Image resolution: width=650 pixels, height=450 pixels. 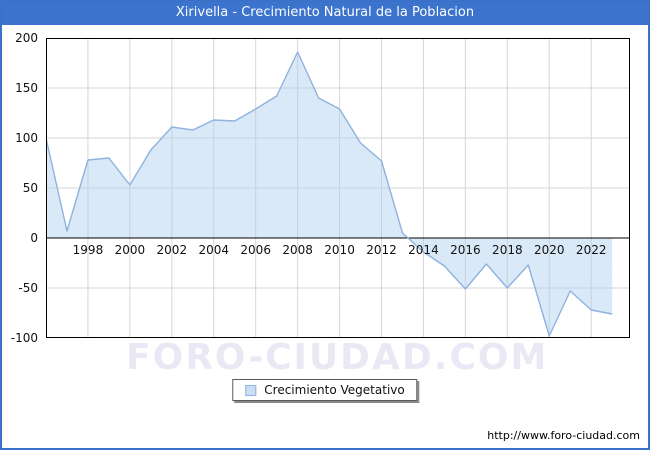 What do you see at coordinates (423, 250) in the screenshot?
I see `x-tick-label: 2014` at bounding box center [423, 250].